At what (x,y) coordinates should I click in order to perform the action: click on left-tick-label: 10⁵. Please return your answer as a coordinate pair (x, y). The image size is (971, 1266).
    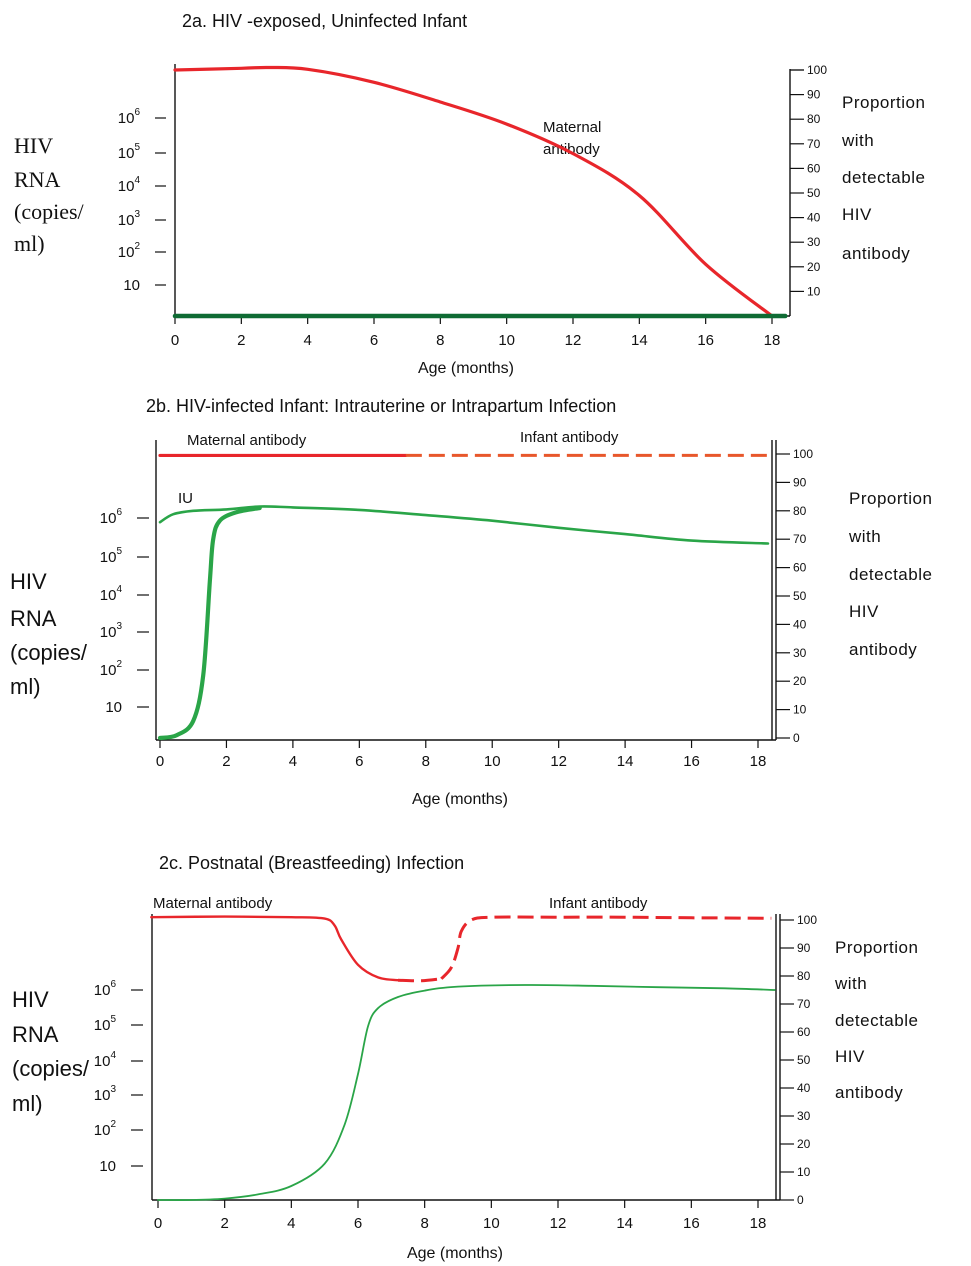
    Looking at the image, I should click on (105, 1024).